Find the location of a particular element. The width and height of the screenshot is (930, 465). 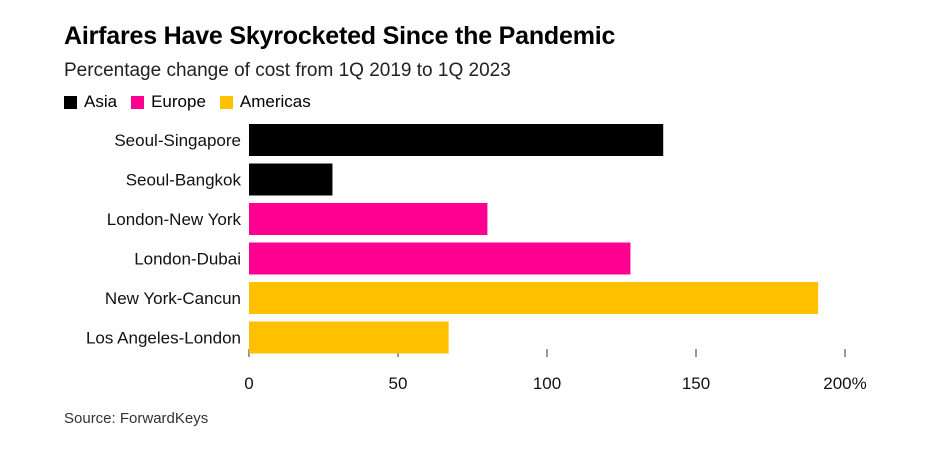

legend-label-americas: Americas is located at coordinates (275, 101).